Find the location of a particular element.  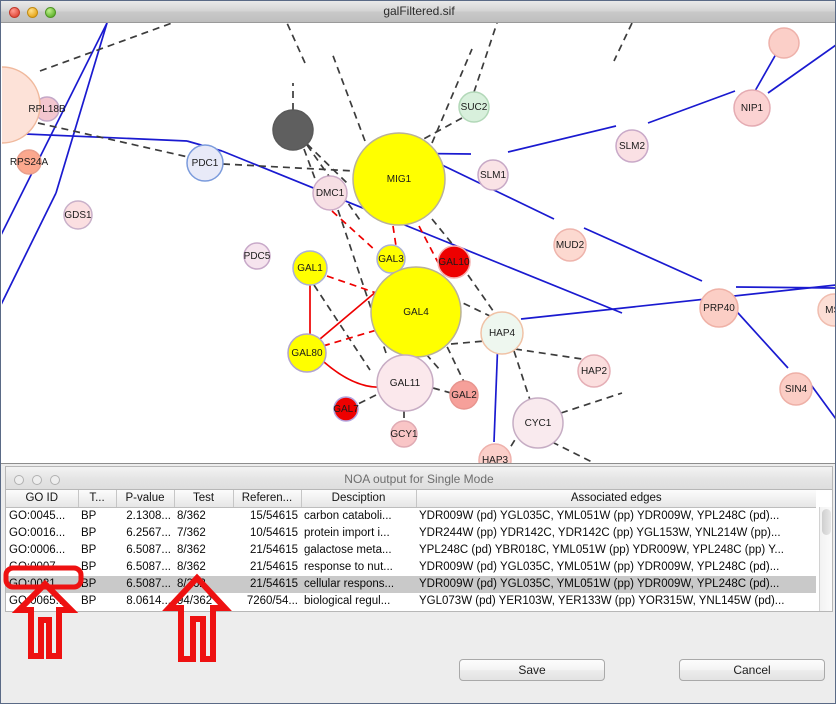

cell-reference: 15/54615 is located at coordinates (274, 515).